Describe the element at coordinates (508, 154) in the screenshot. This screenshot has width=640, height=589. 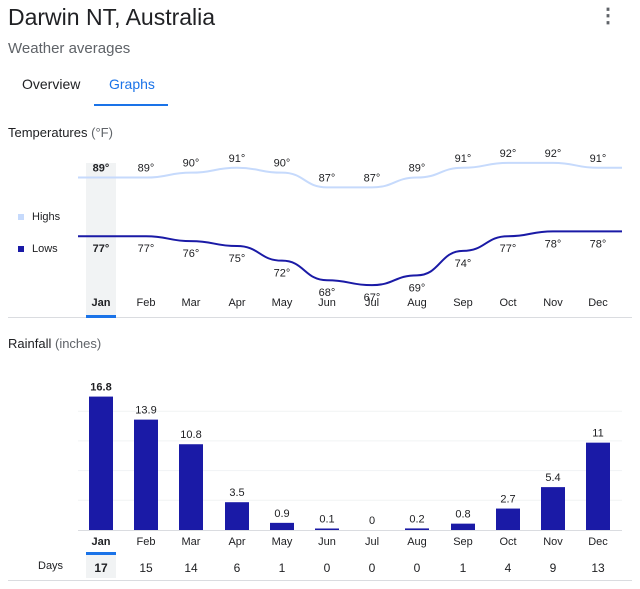
I see `highs-label-oct: 92°` at that location.